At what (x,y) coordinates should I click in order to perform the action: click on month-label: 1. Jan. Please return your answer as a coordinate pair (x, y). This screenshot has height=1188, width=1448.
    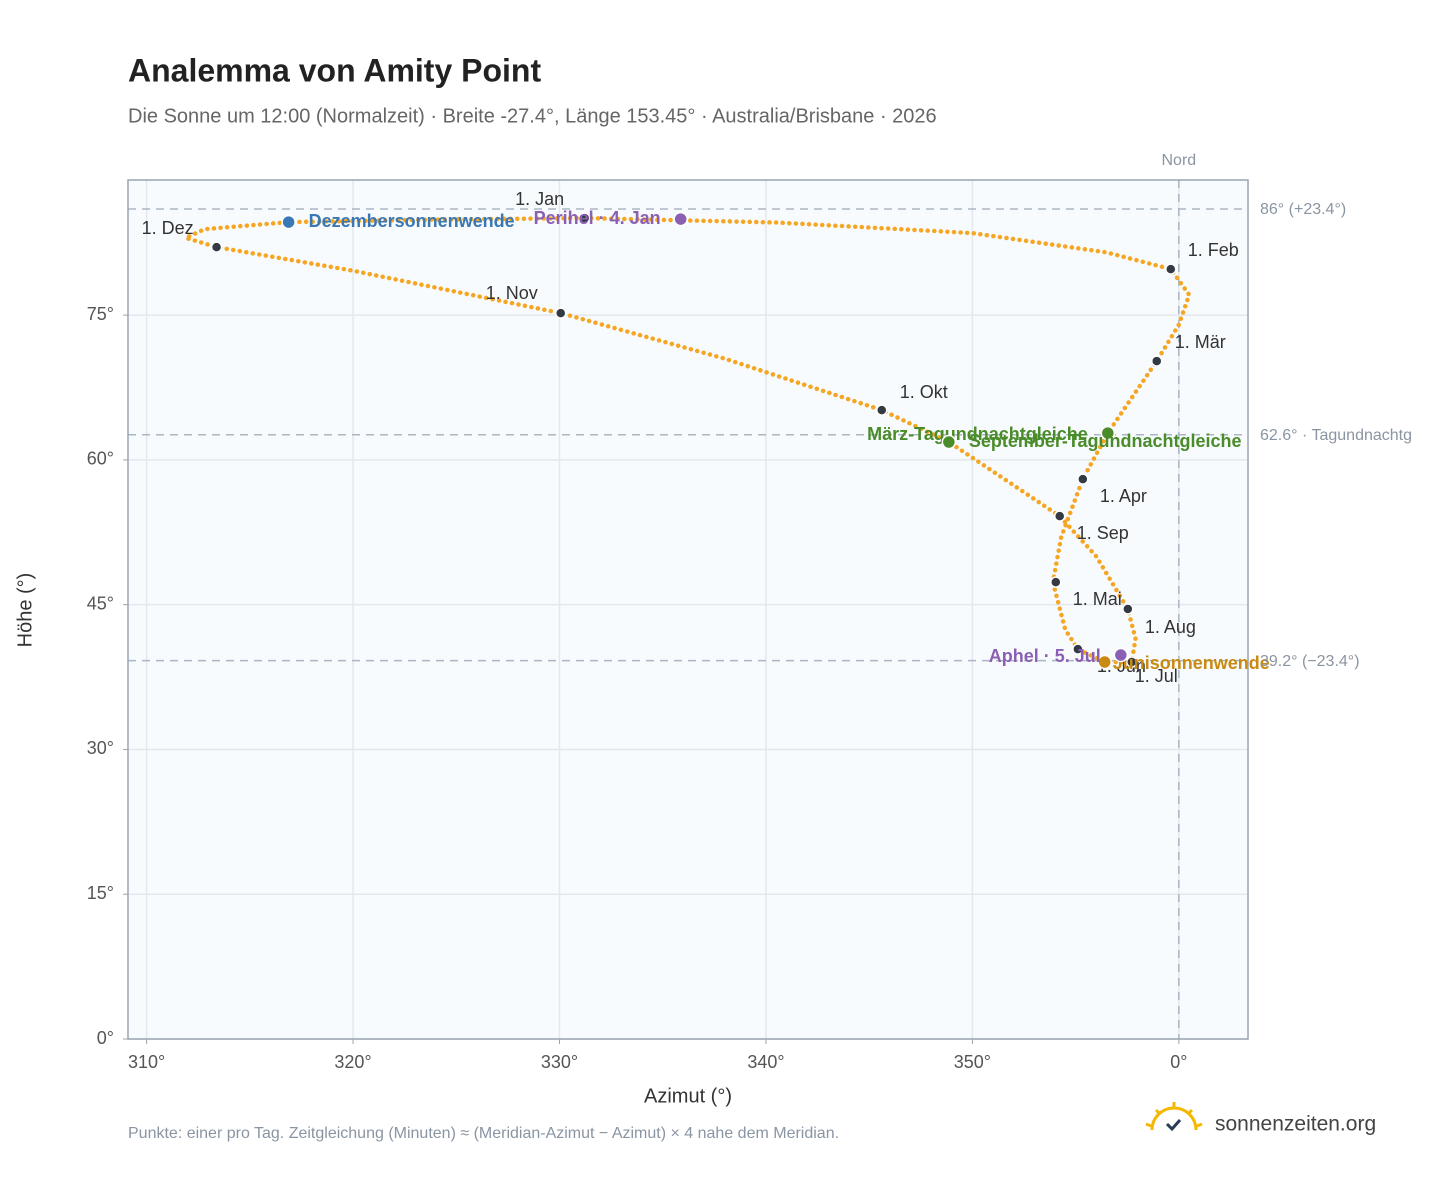
    Looking at the image, I should click on (539, 199).